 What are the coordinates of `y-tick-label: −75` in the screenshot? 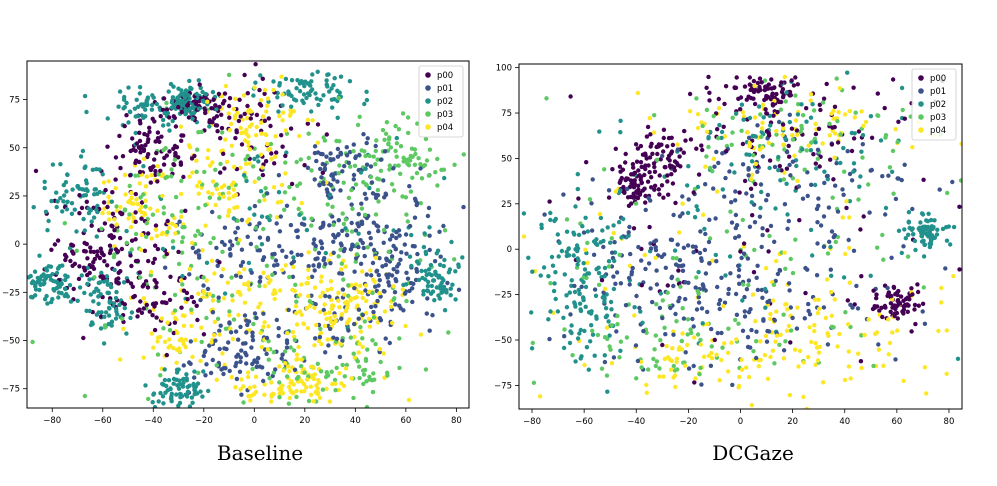 It's located at (11, 390).